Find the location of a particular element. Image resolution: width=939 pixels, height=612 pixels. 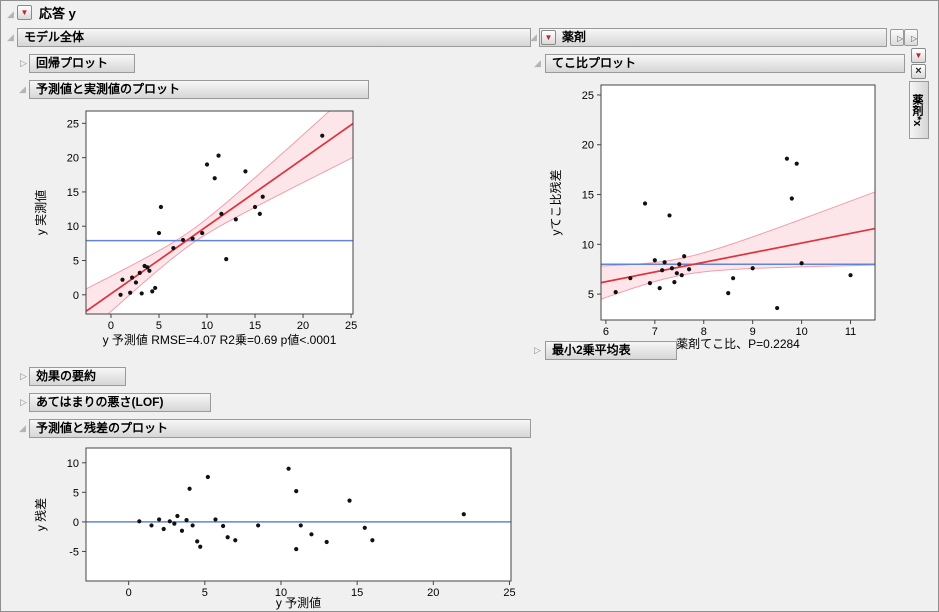

outline-bar-leverage-plot: てこ比プロット is located at coordinates (725, 63).